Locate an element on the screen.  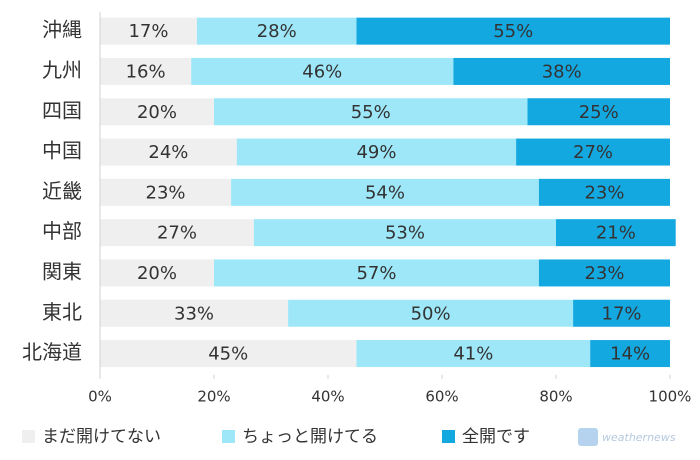
x-tick-label: 20% is located at coordinates (213, 397).